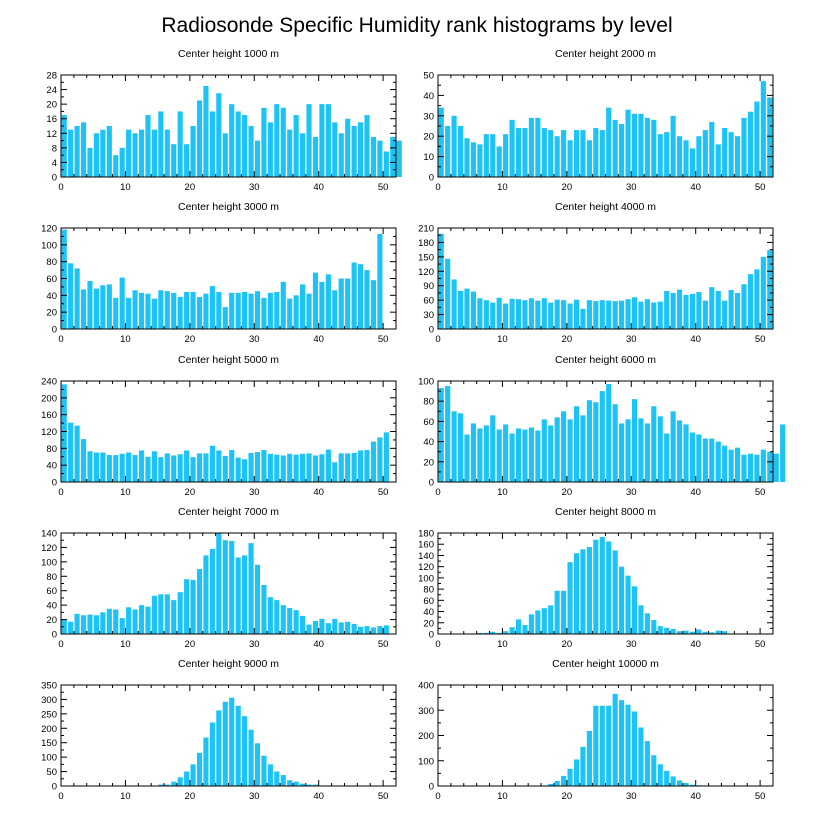 The width and height of the screenshot is (818, 824). What do you see at coordinates (51, 76) in the screenshot?
I see `y-tick-label: 28` at bounding box center [51, 76].